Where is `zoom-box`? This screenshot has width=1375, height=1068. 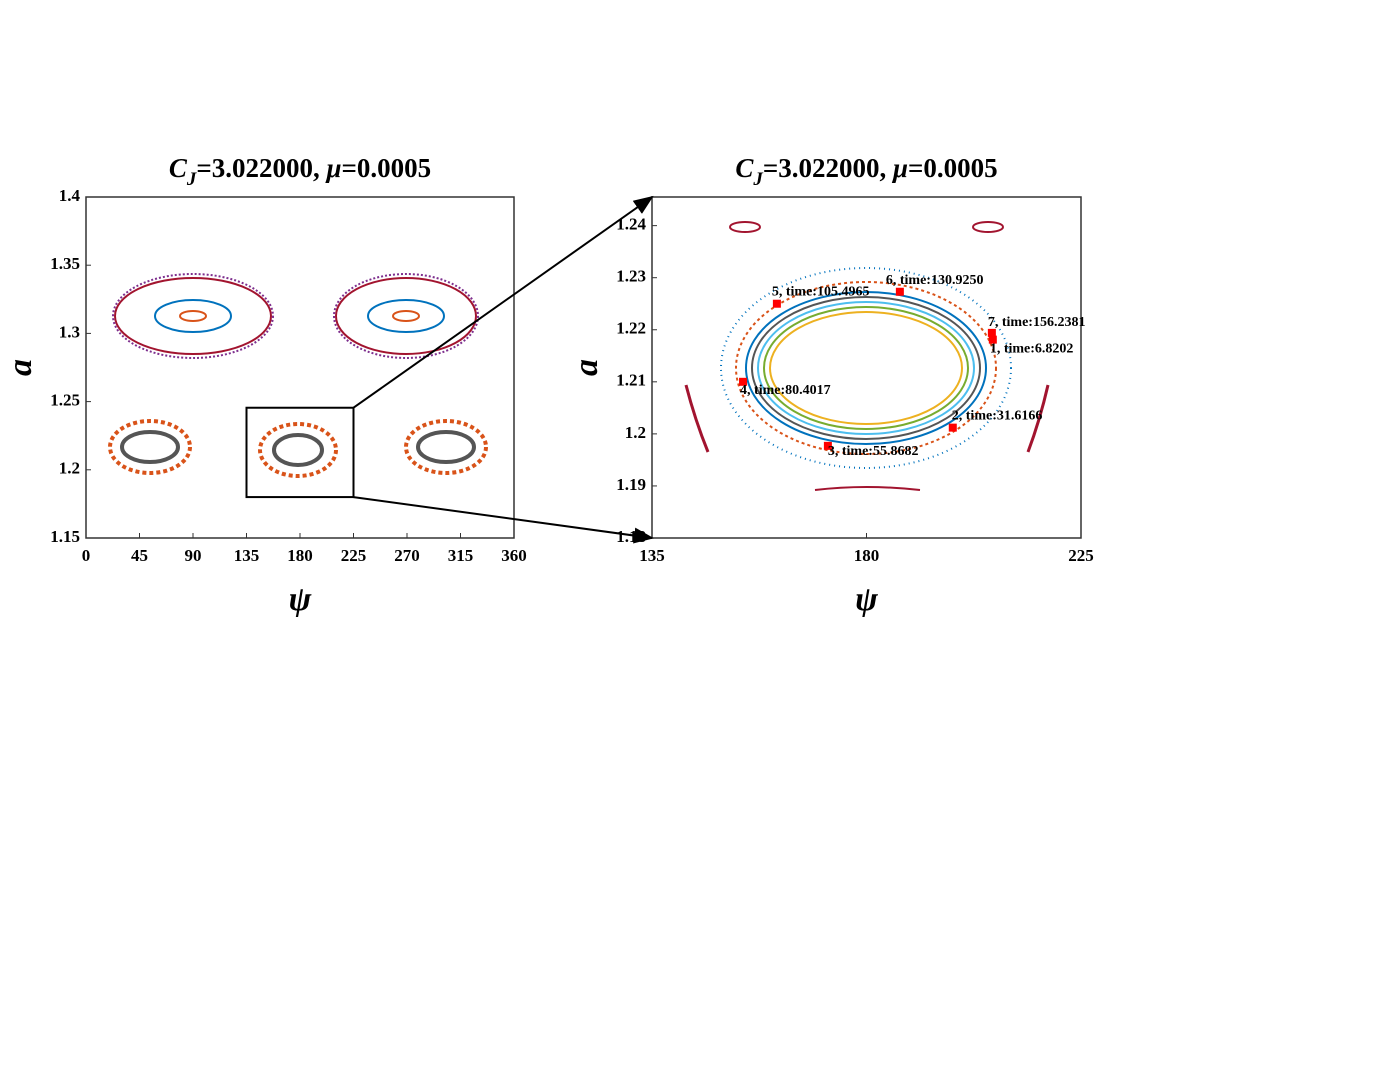
zoom-box is located at coordinates (300, 452).